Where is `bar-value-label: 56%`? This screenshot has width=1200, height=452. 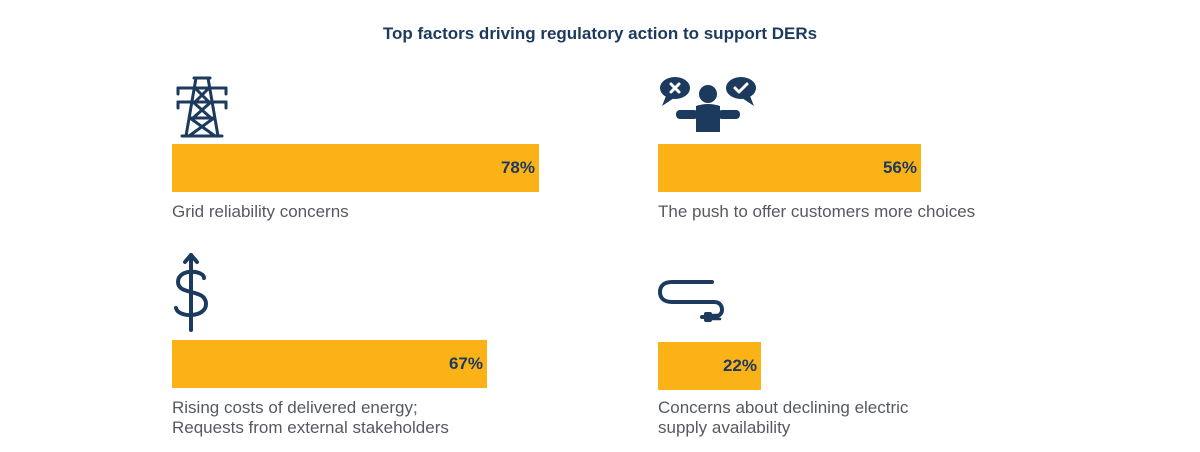
bar-value-label: 56% is located at coordinates (899, 167).